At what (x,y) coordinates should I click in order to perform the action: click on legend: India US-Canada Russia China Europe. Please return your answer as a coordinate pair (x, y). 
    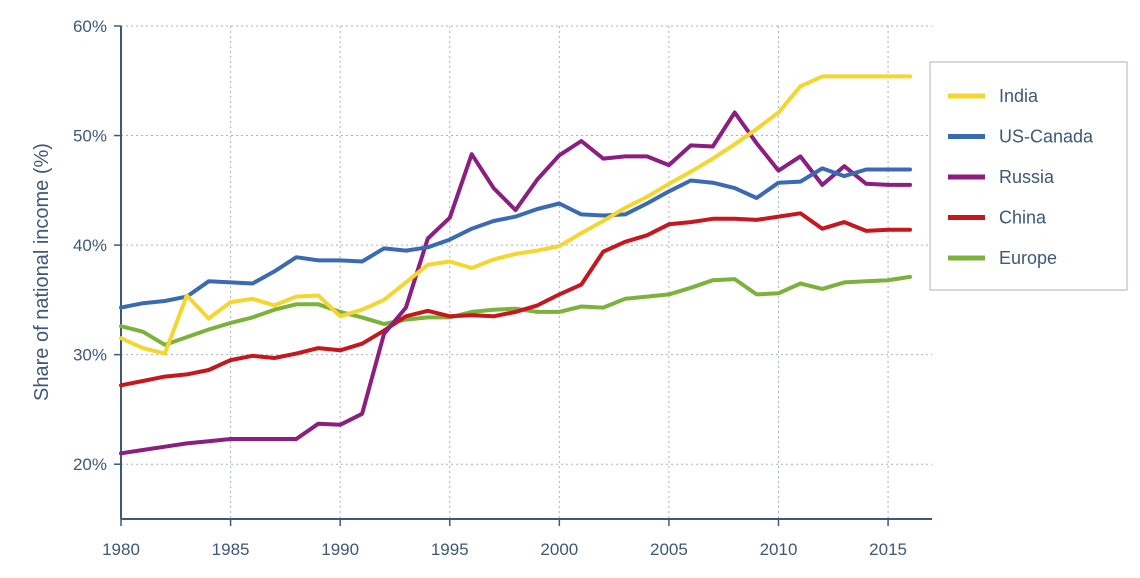
    Looking at the image, I should click on (1028, 176).